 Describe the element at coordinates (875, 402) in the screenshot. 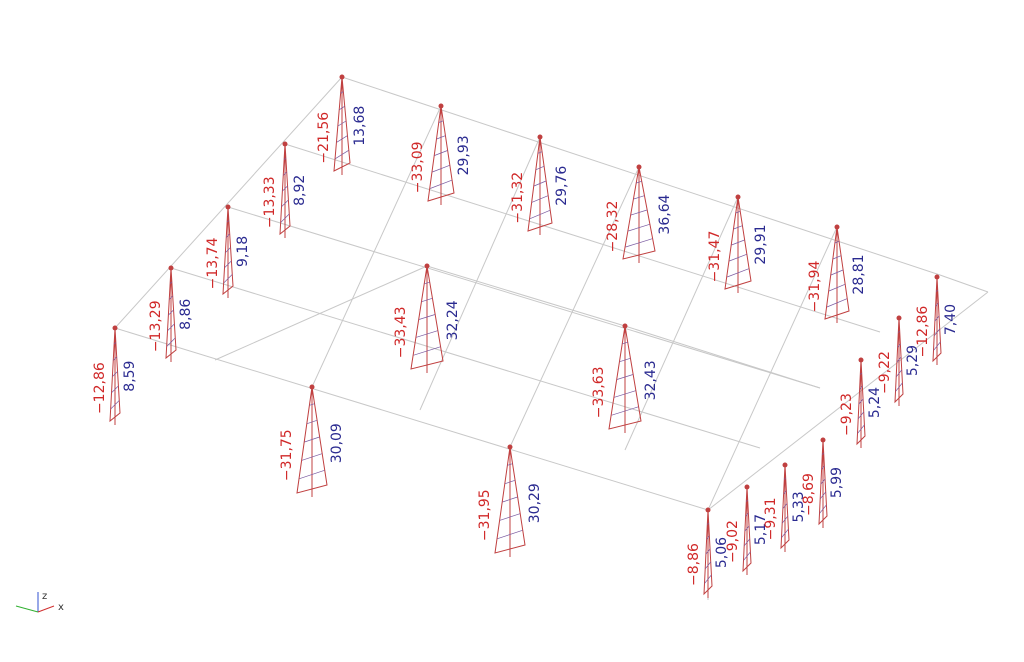

I see `max-label: 5,24` at that location.